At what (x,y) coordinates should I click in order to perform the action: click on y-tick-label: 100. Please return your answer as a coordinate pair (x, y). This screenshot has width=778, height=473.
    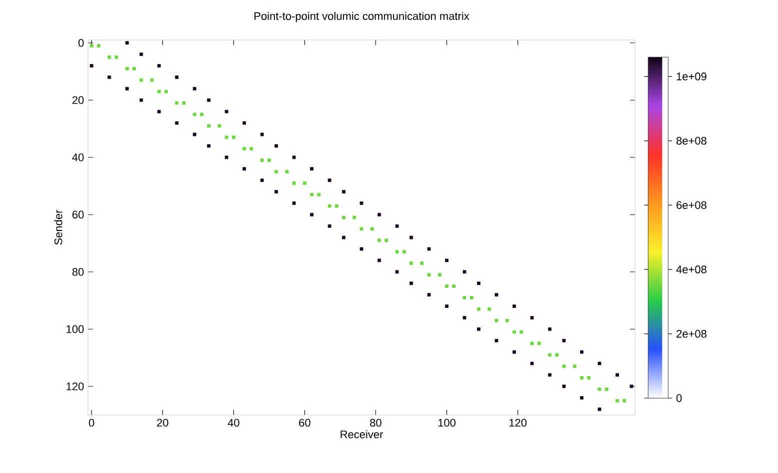
    Looking at the image, I should click on (75, 329).